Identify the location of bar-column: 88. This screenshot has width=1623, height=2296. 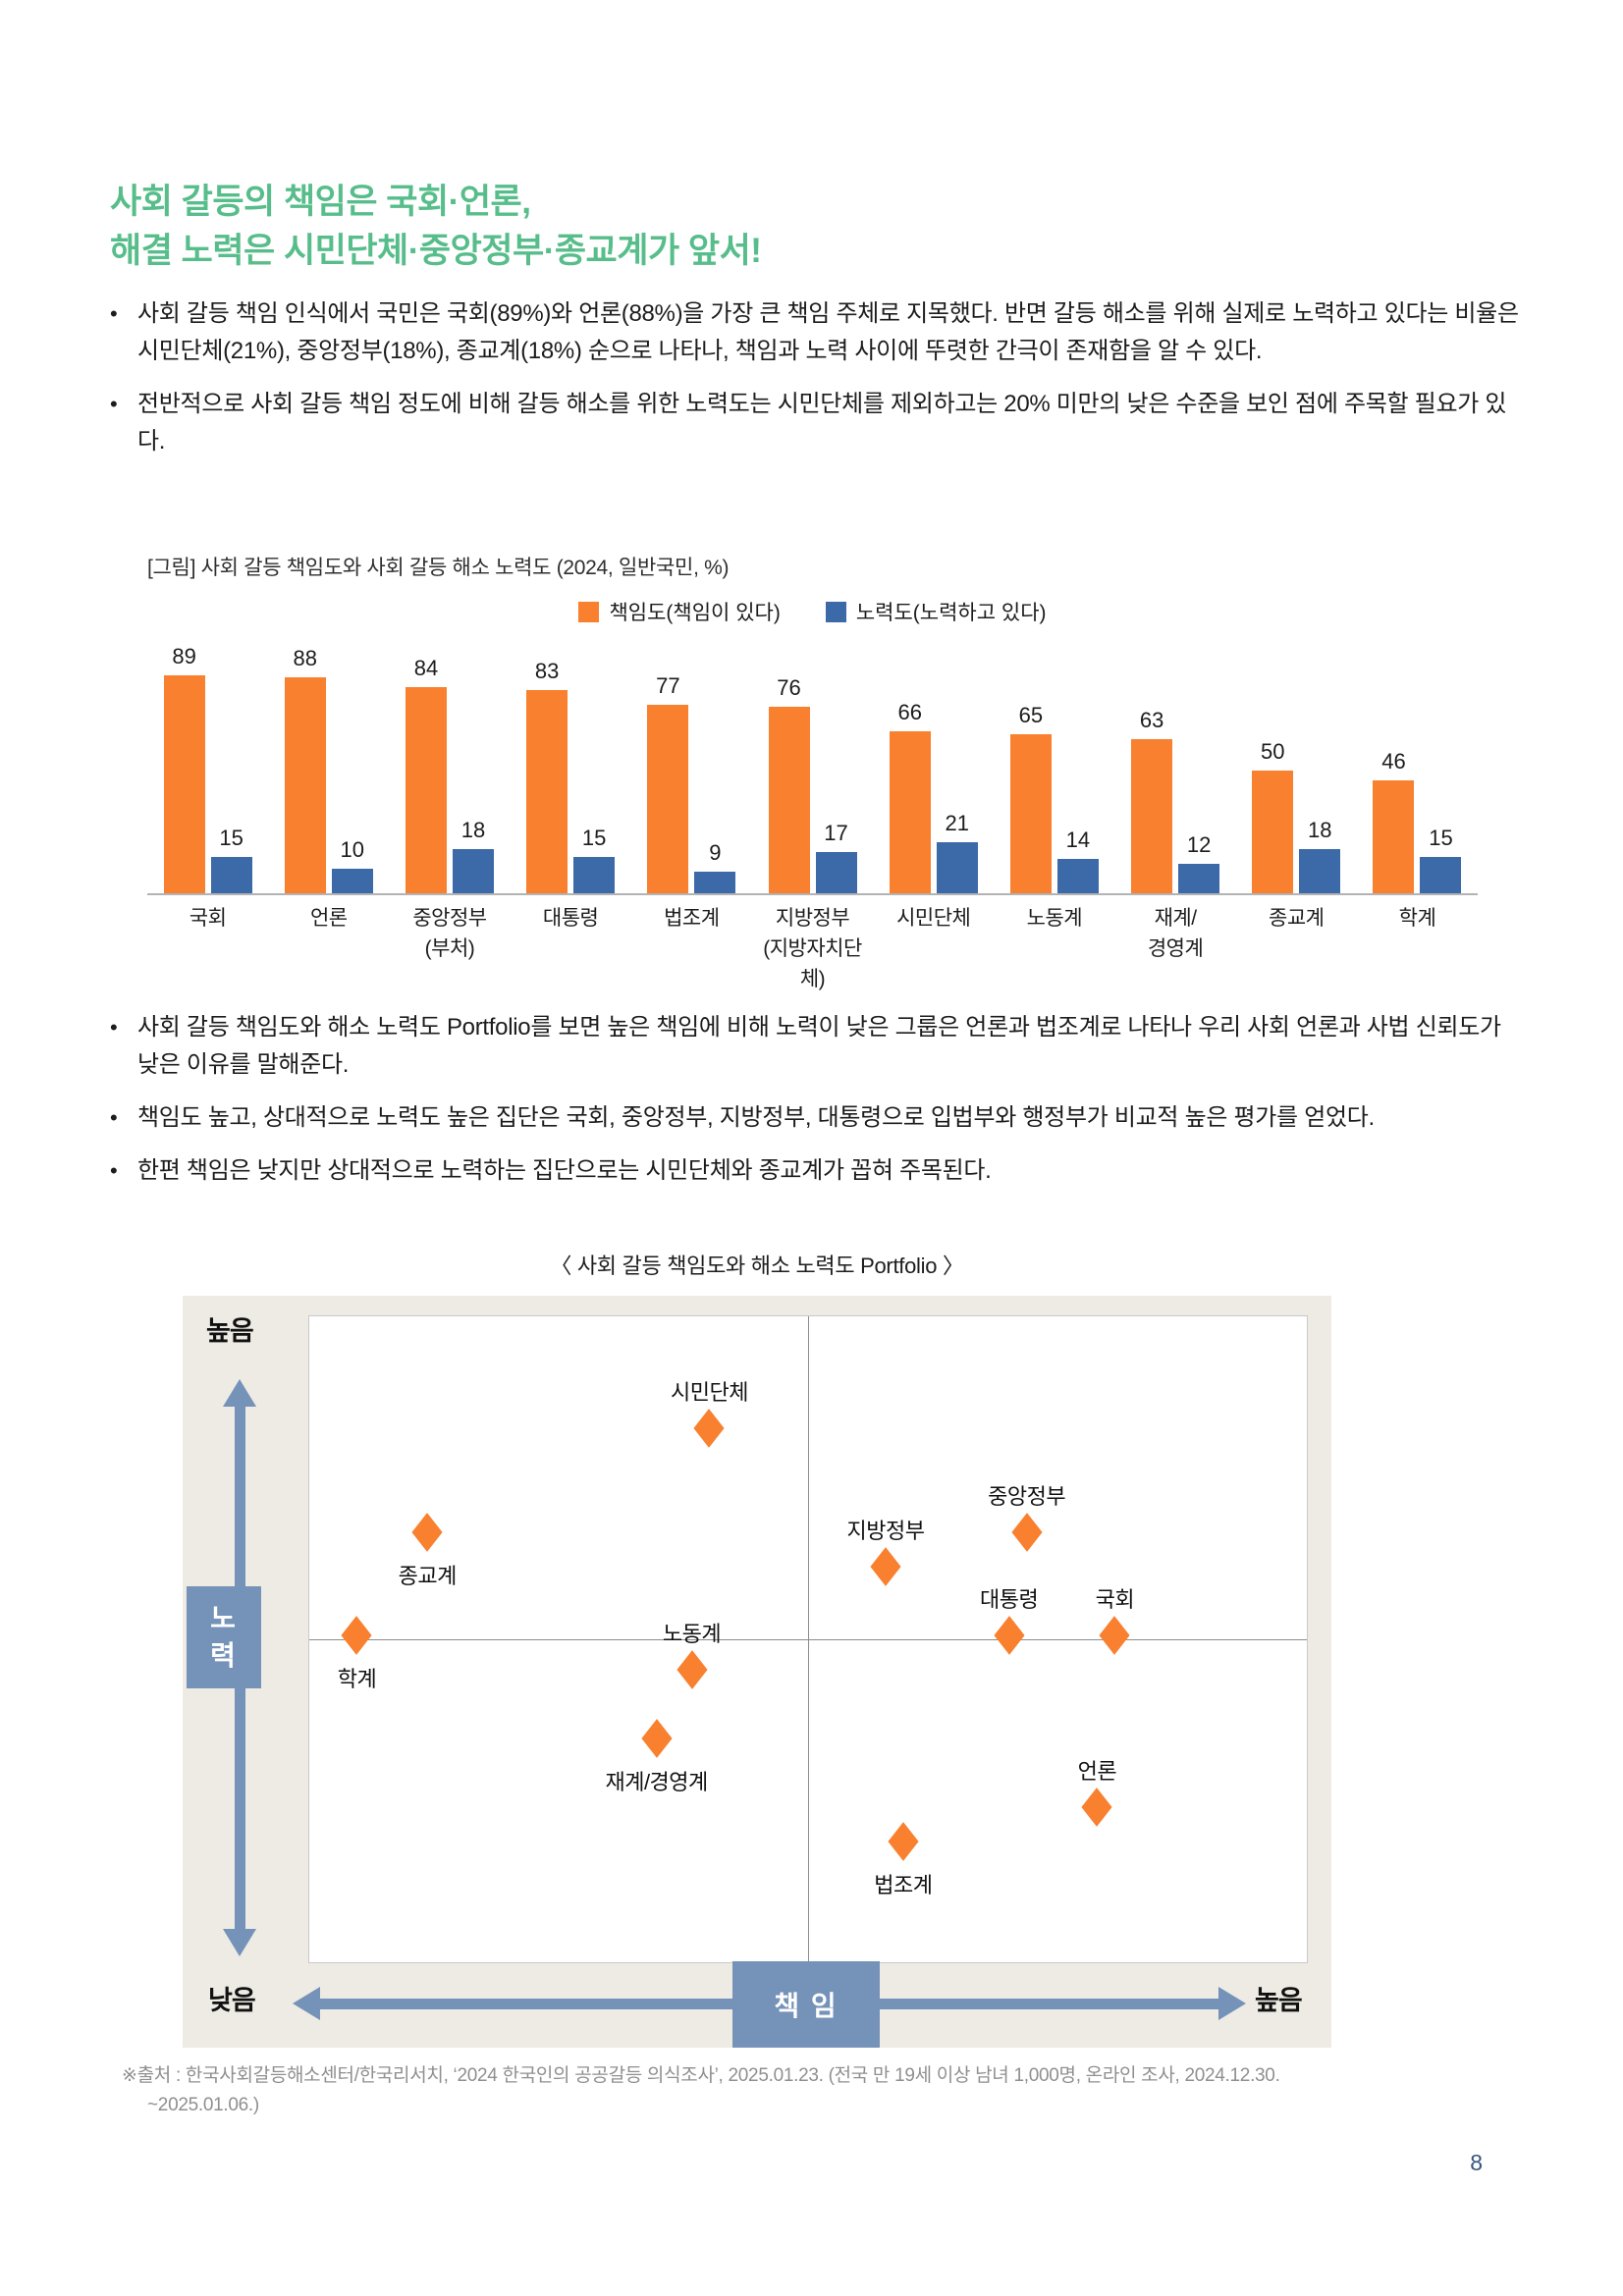
(305, 769).